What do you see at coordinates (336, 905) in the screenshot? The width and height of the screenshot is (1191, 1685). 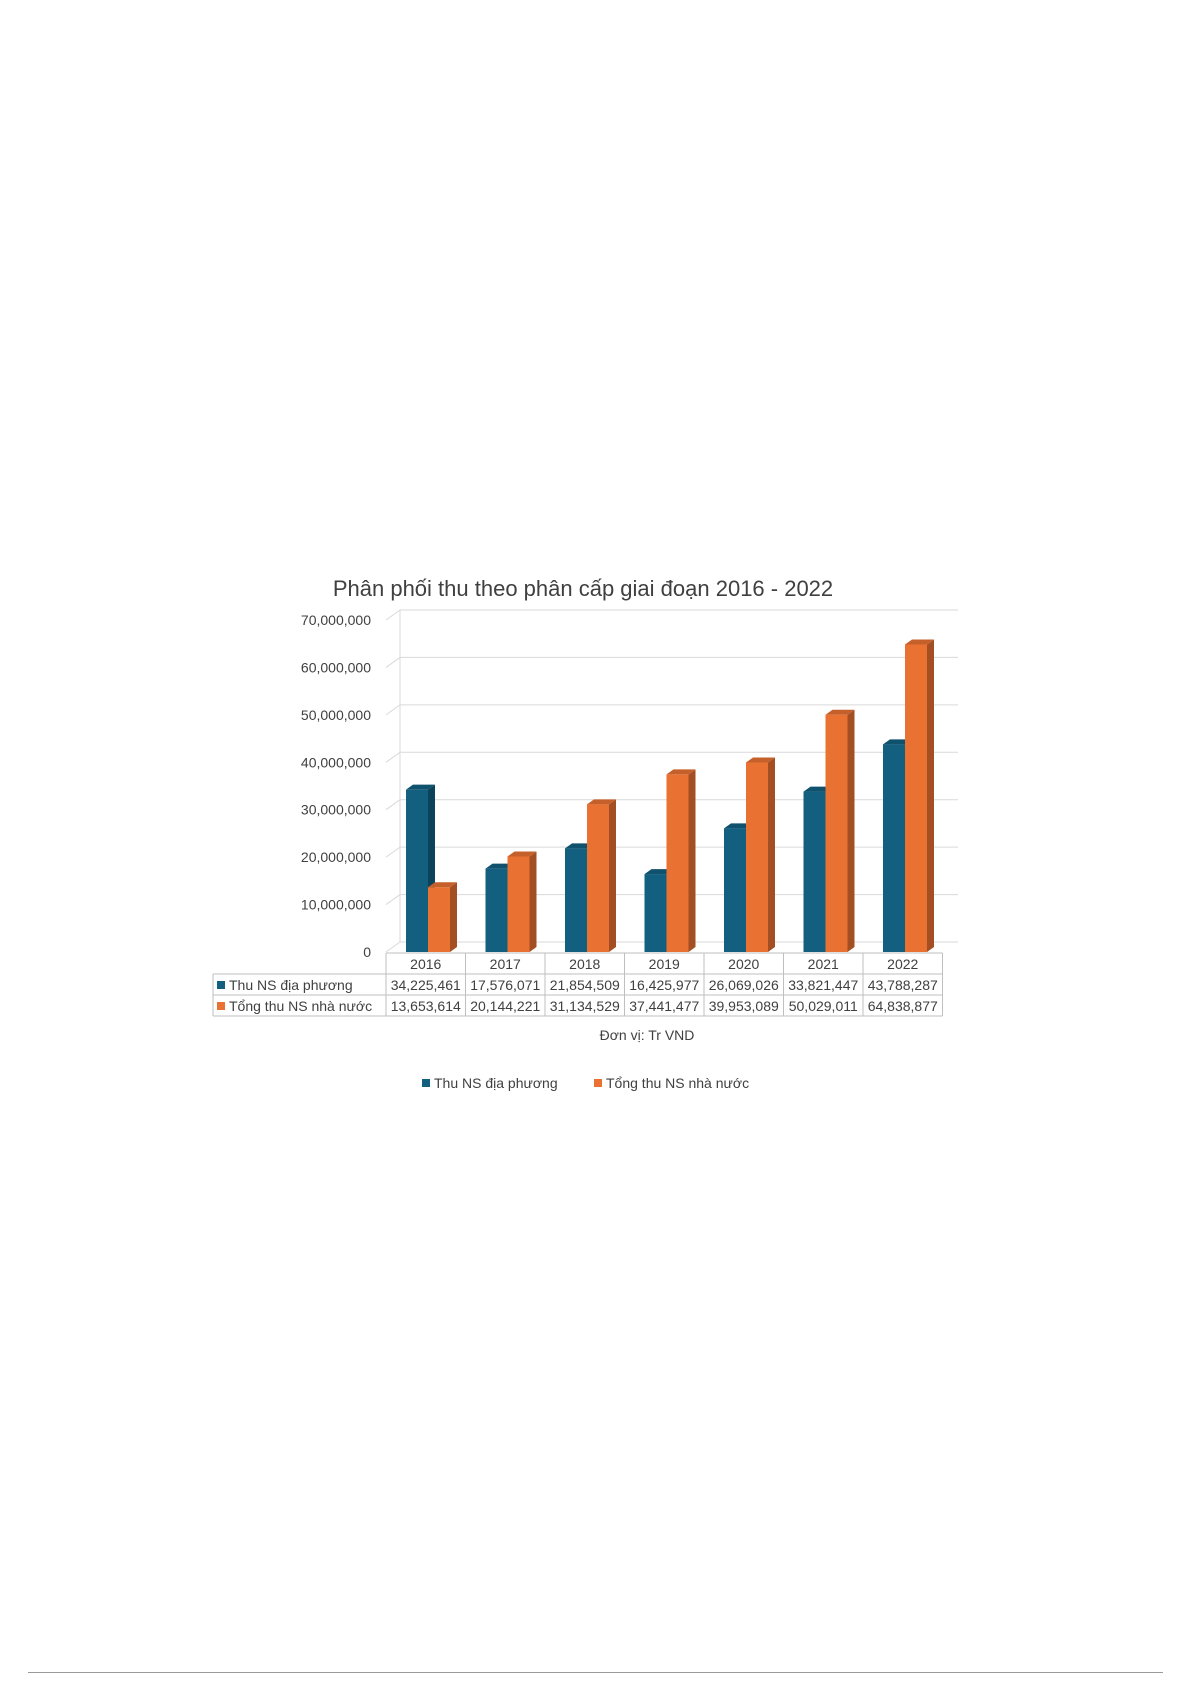 I see `y-tick-label: 10,000,000` at bounding box center [336, 905].